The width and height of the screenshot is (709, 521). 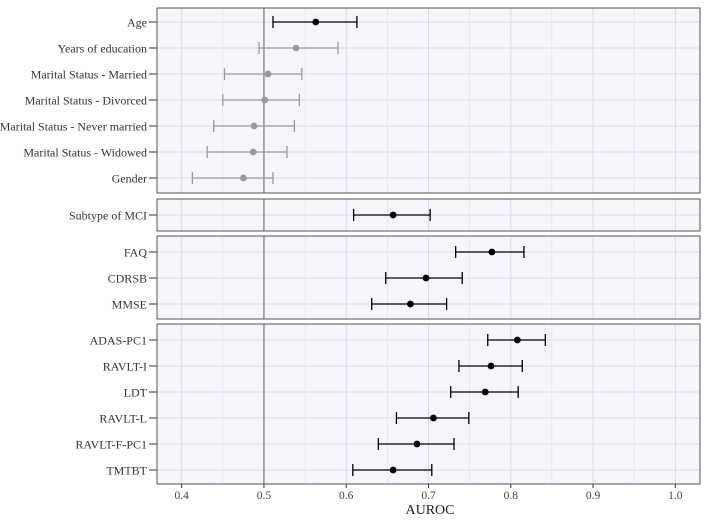 I want to click on estimate-row: Marital Status - Divorced, so click(x=162, y=101).